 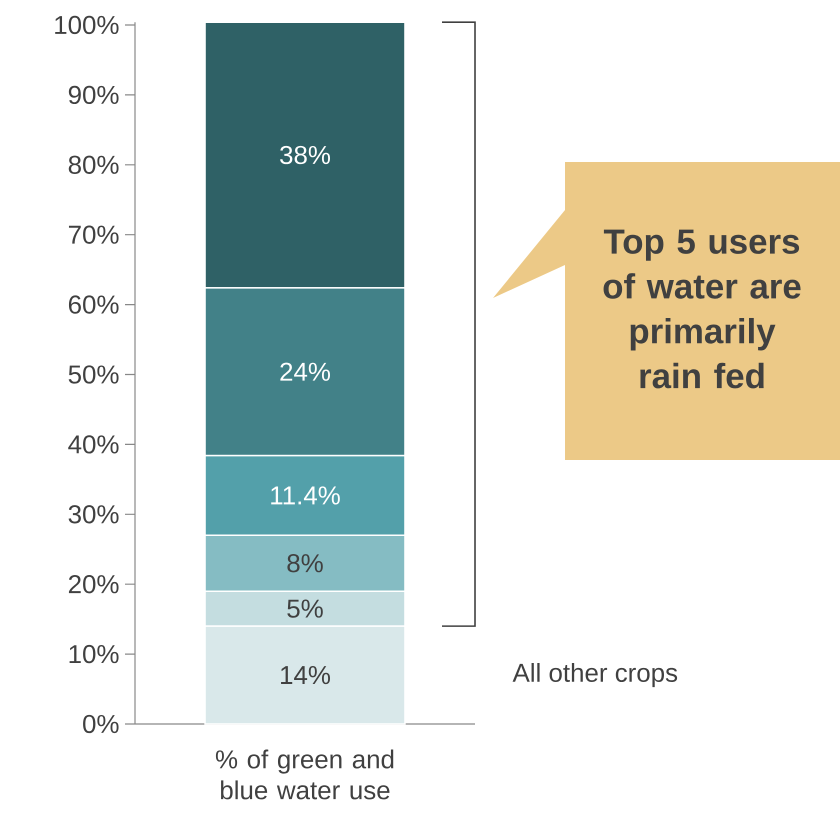 I want to click on text: Top 5 users of water are primarily rain fed, so click(x=702, y=309).